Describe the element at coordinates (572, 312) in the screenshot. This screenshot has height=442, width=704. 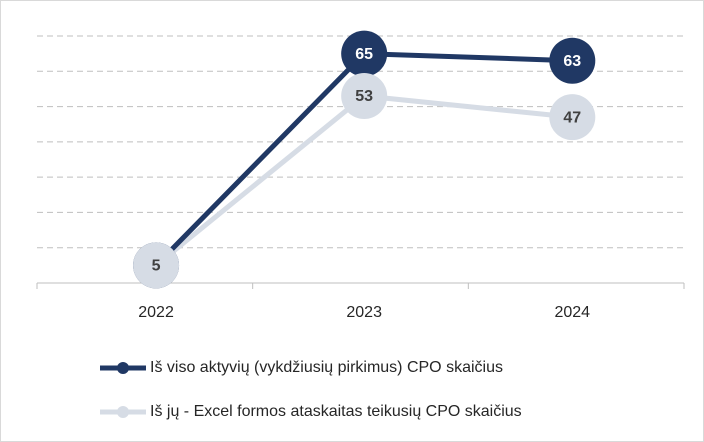
I see `x-tick-label: 2024` at that location.